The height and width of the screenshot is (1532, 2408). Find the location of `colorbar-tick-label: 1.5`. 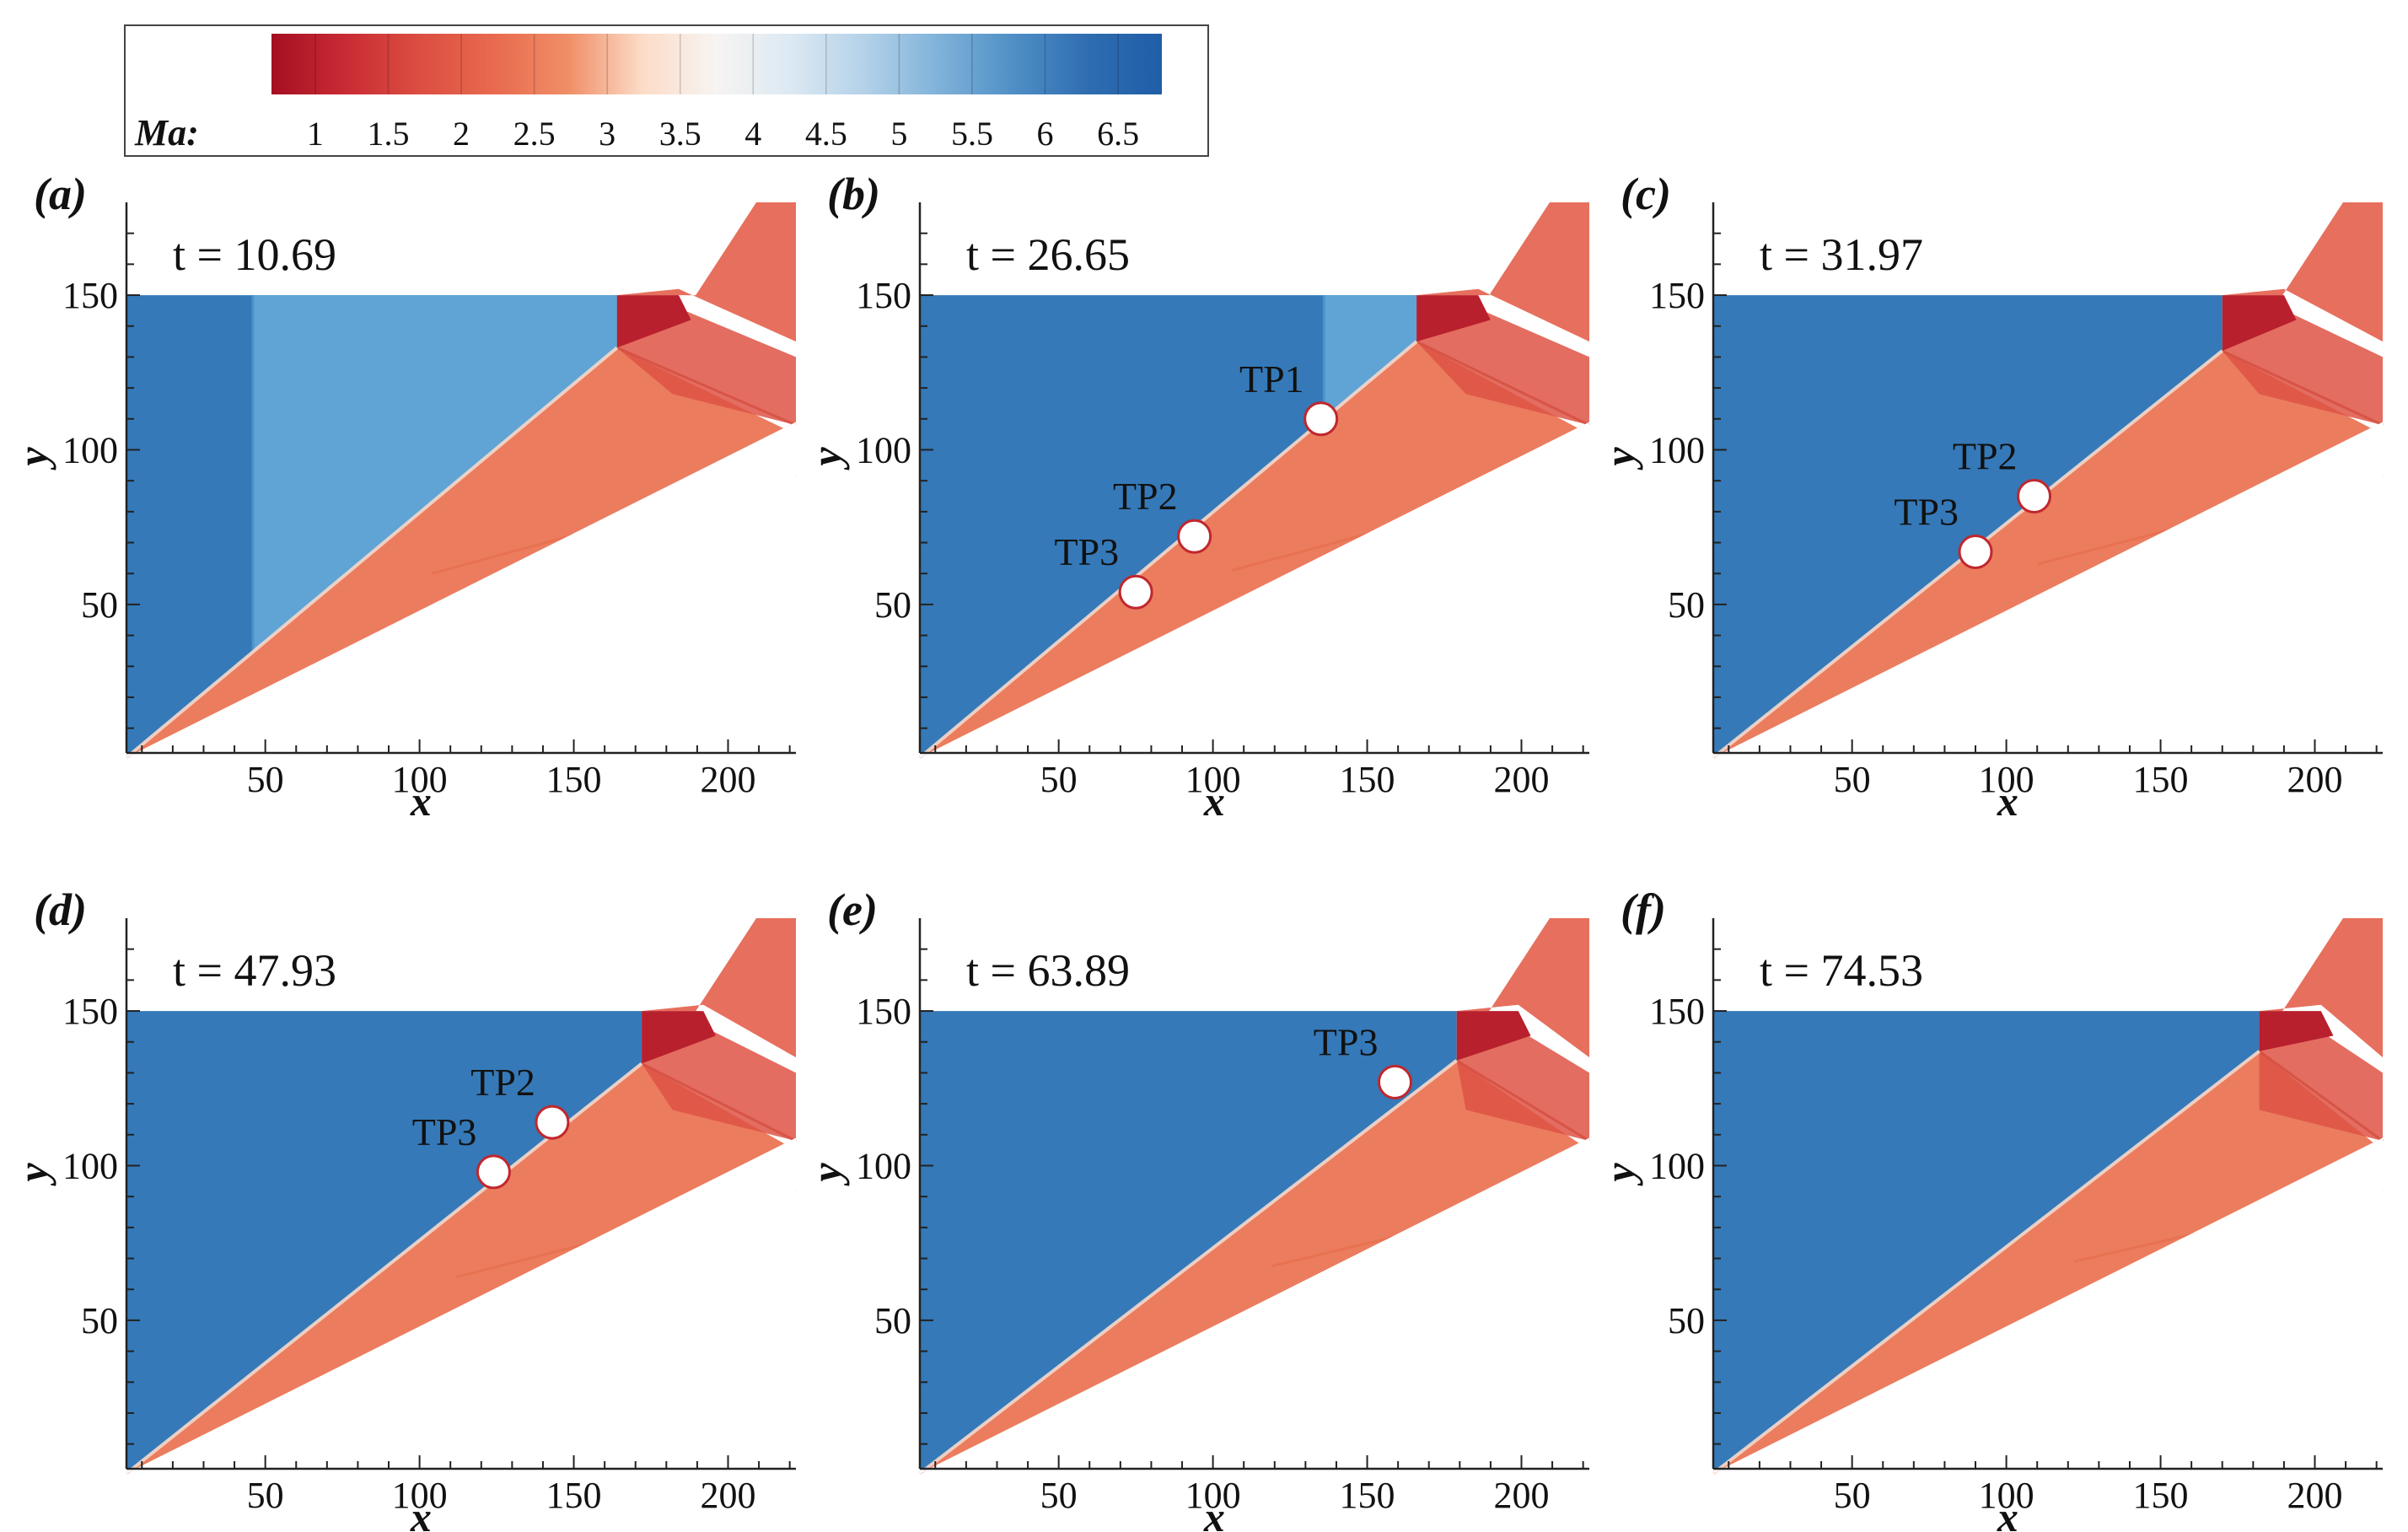

colorbar-tick-label: 1.5 is located at coordinates (388, 134).